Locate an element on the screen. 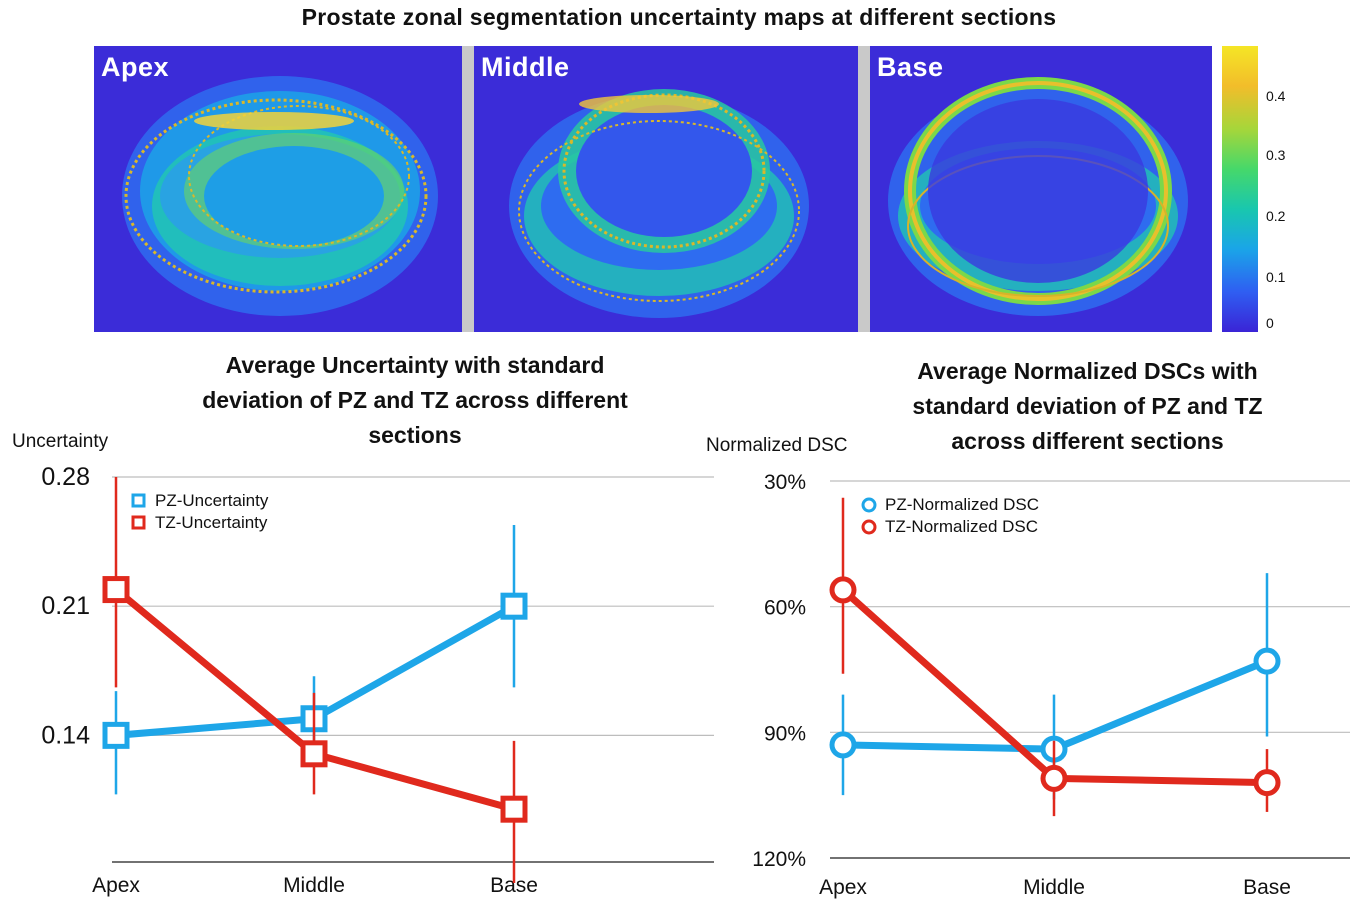  panel-label-apex: Apex is located at coordinates (135, 67).